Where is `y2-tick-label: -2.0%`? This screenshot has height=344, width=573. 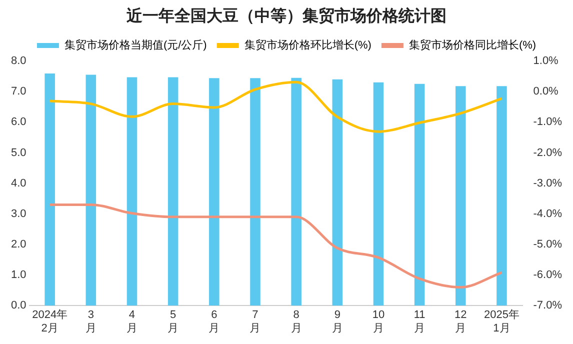
y2-tick-label: -2.0% is located at coordinates (547, 152).